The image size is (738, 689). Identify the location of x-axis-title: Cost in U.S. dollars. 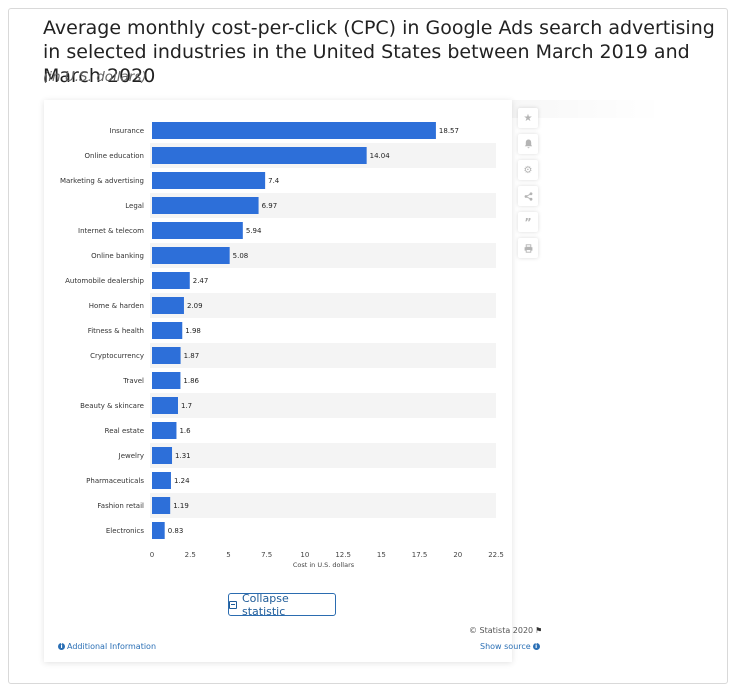
(324, 565).